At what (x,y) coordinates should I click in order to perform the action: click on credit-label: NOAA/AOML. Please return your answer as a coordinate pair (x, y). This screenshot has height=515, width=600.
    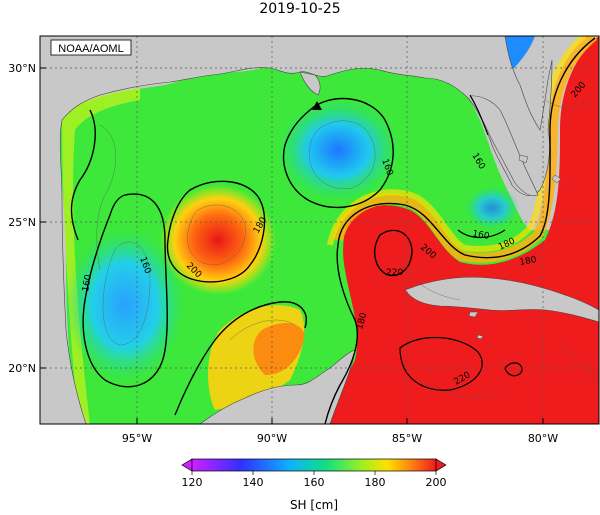
    Looking at the image, I should click on (90, 49).